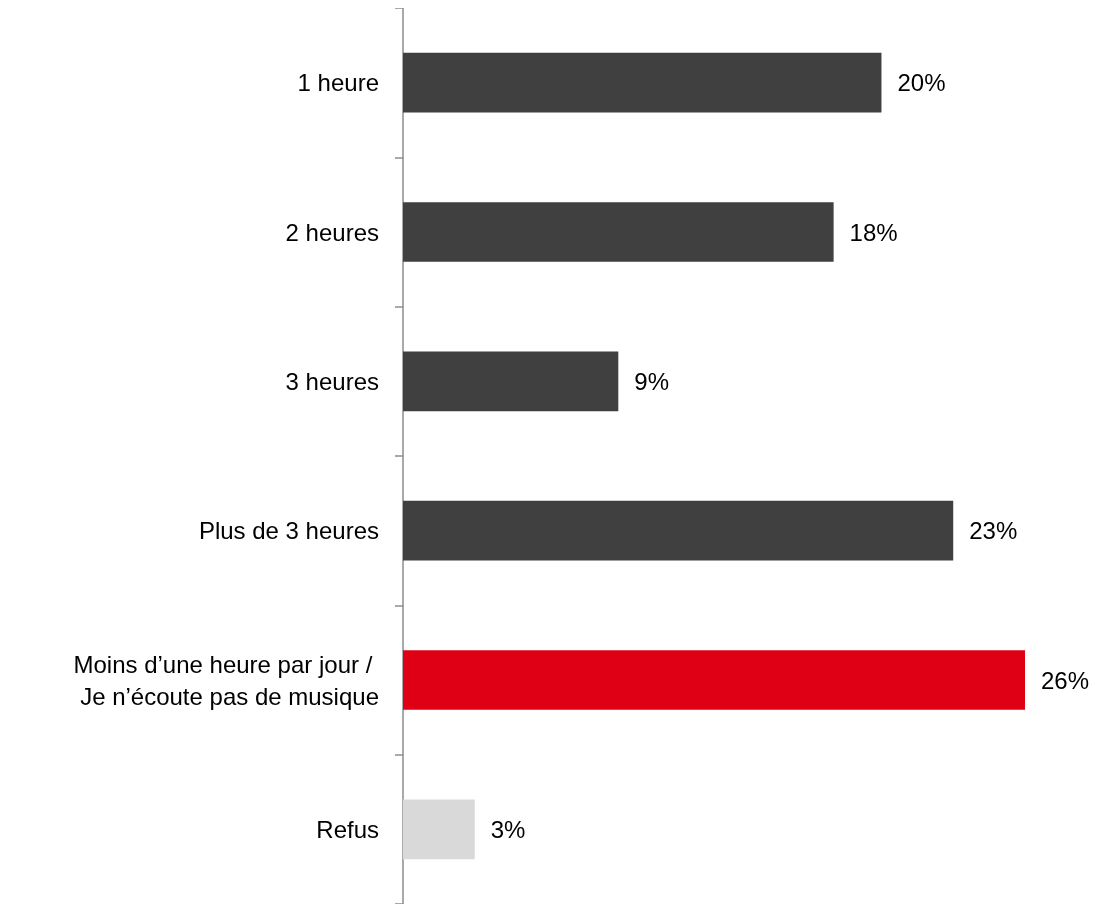  What do you see at coordinates (347, 829) in the screenshot?
I see `y-tick-label: Refus` at bounding box center [347, 829].